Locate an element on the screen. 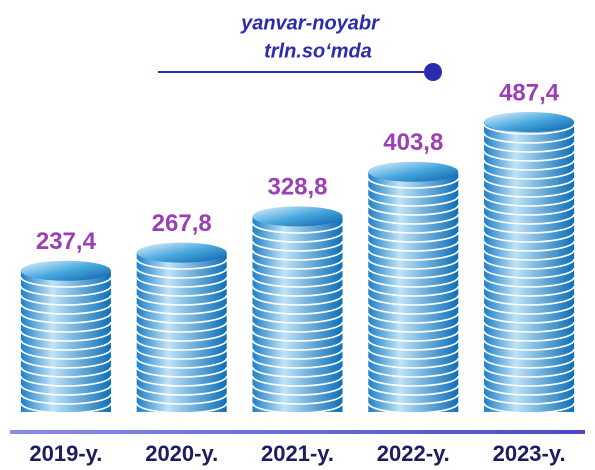  x-tick-label: 2023-y. is located at coordinates (529, 453).